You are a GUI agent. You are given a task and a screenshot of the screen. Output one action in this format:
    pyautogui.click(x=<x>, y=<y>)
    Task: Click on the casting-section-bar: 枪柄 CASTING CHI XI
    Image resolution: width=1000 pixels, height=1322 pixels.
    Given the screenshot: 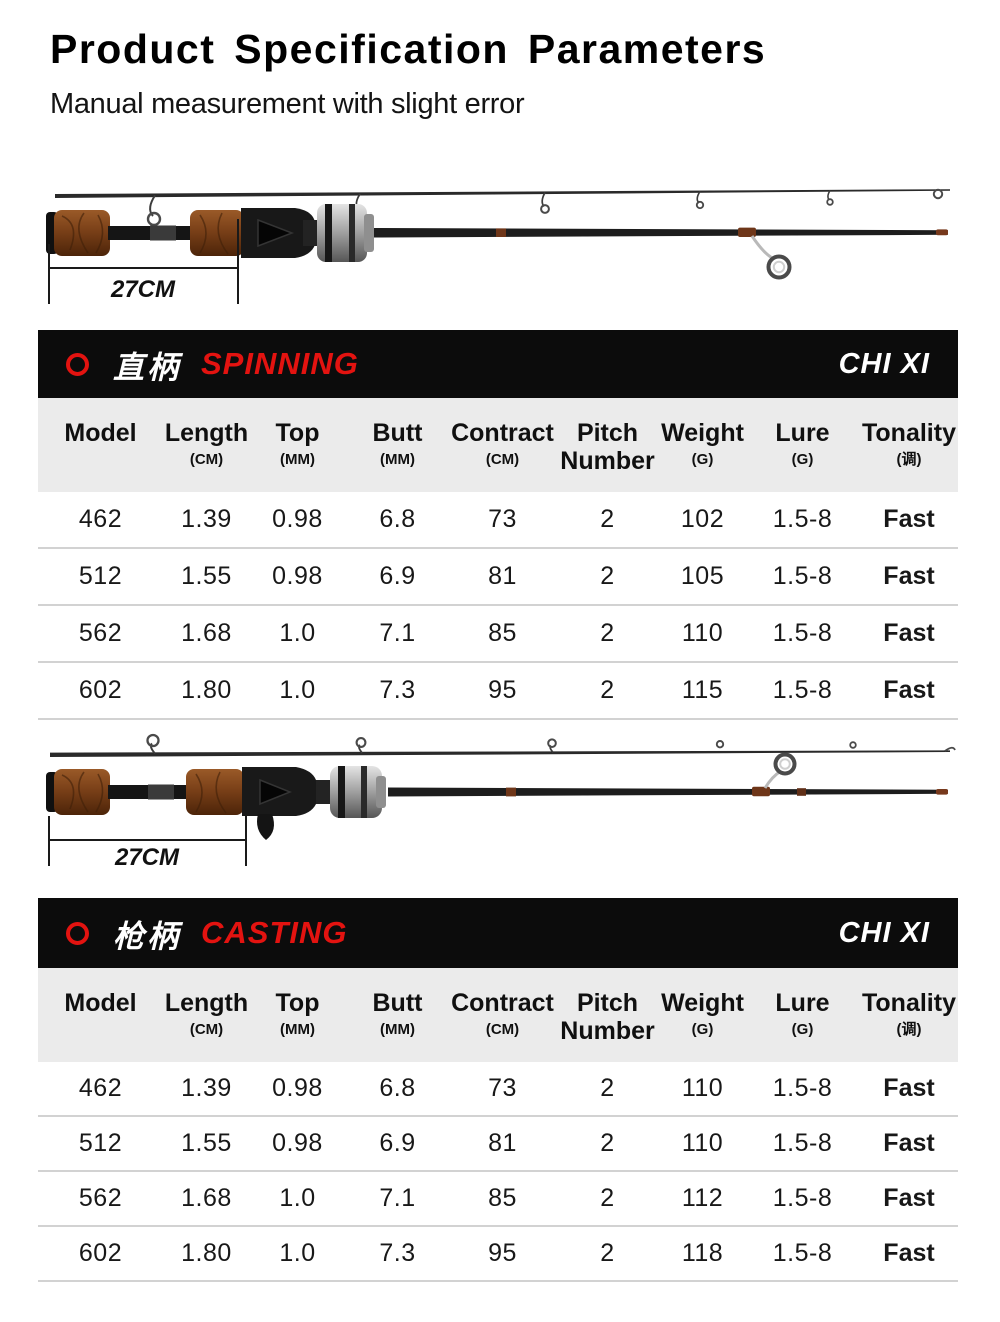 What is the action you would take?
    pyautogui.click(x=498, y=933)
    